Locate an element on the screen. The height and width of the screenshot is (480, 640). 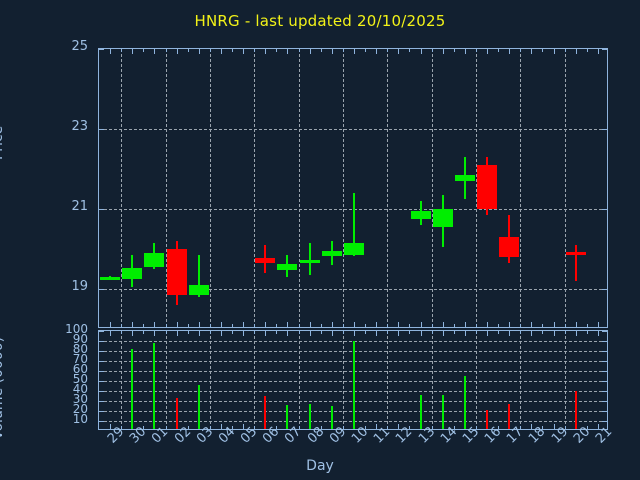
volume-tick-label: 30 is located at coordinates (80, 399).